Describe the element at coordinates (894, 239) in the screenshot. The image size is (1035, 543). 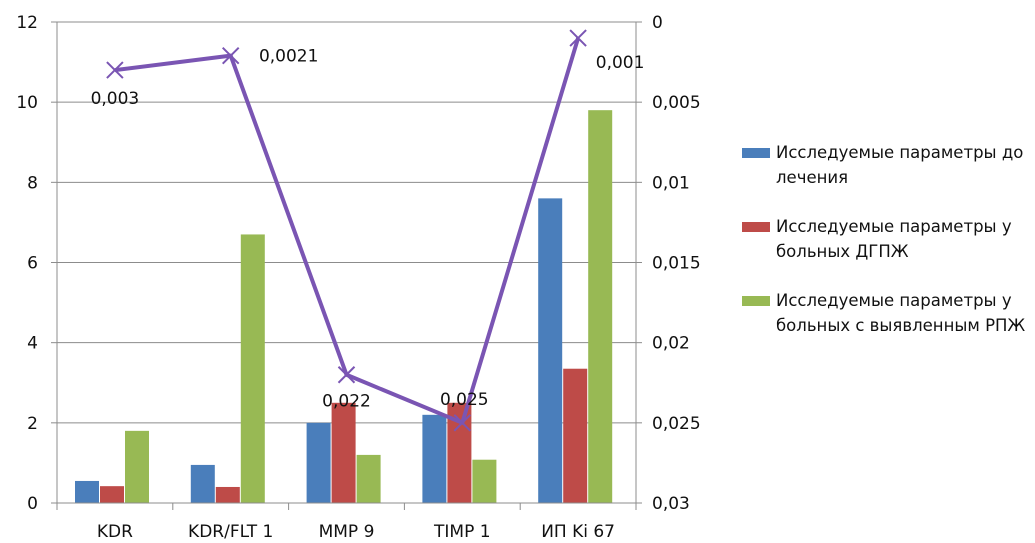
I see `legend-label: Исследуемые параметры у больных ДГПЖ` at that location.